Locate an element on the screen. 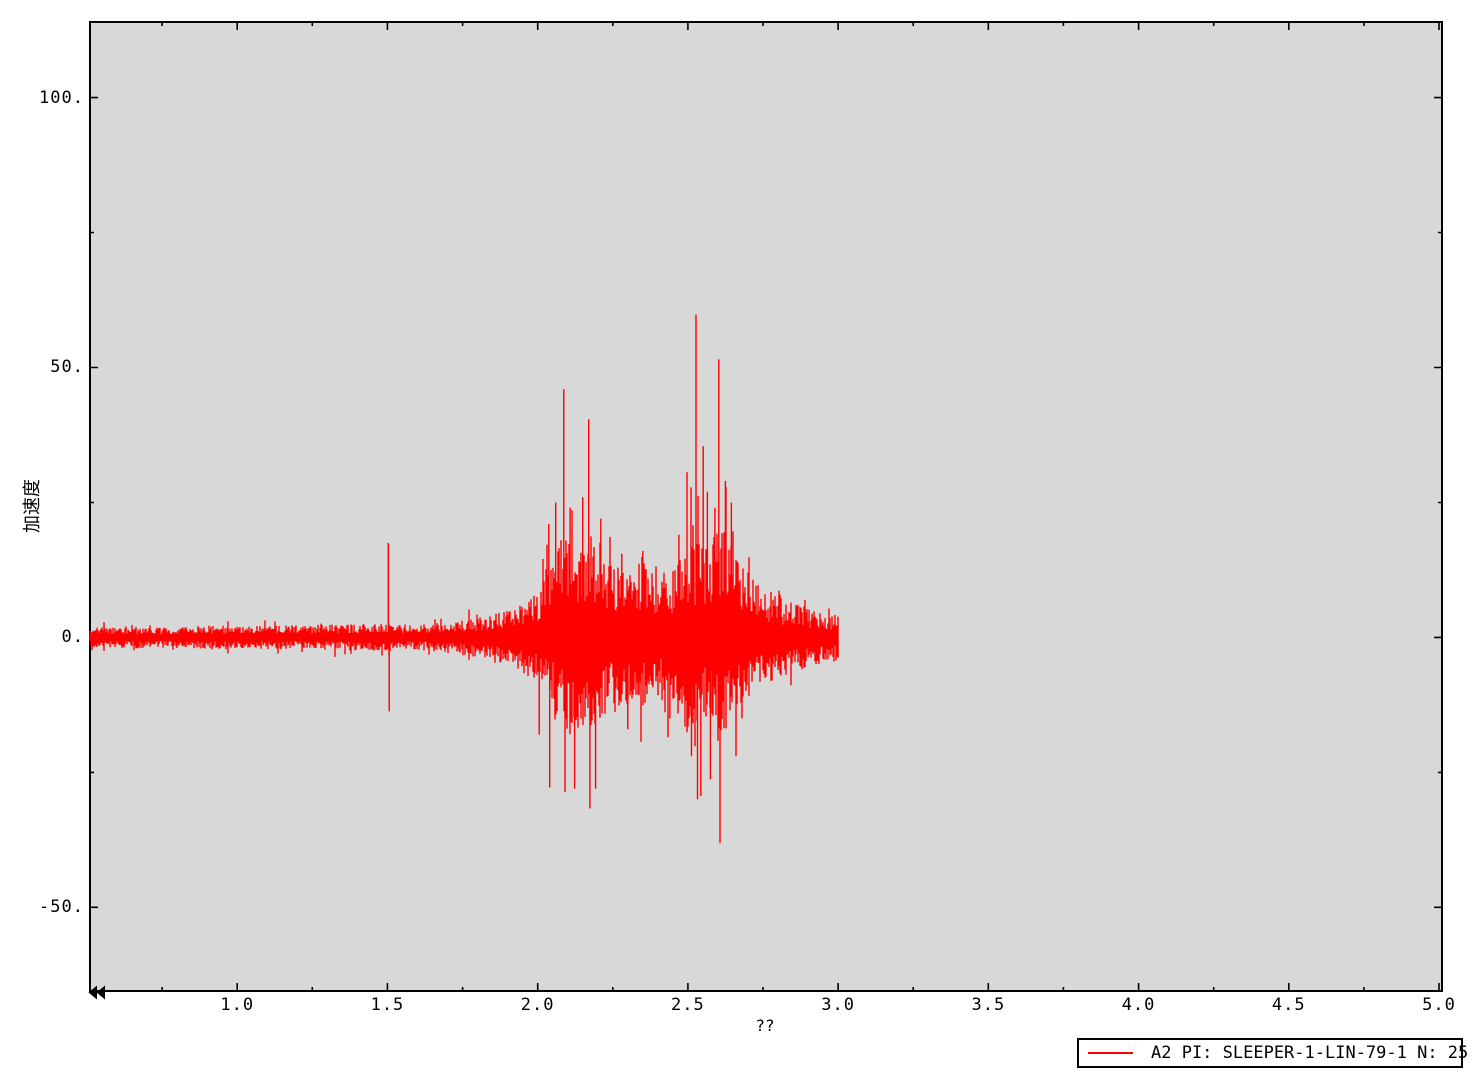 The height and width of the screenshot is (1082, 1475). legend: A2 PI: SLEEPER-1-LIN-79-1 N: 25 is located at coordinates (1272, 1053).